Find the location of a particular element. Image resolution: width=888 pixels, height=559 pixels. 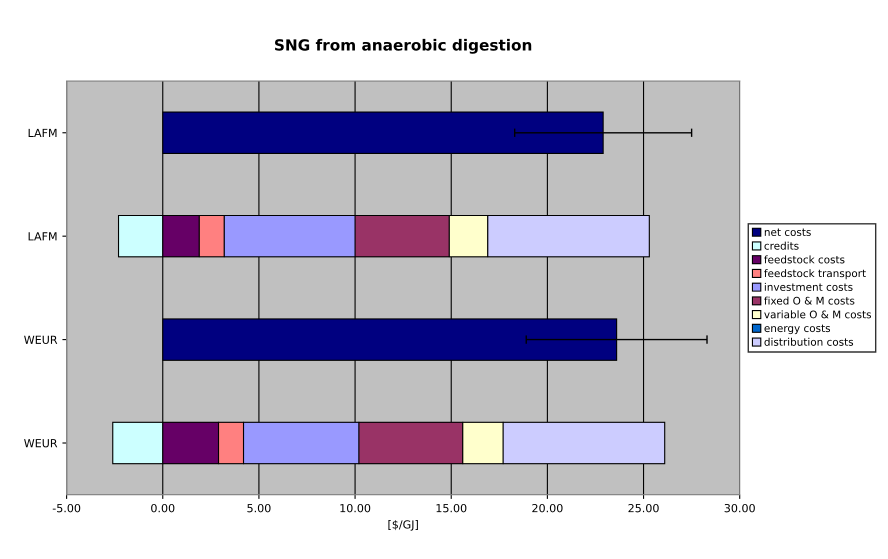

x-tick-label: -5.00 is located at coordinates (66, 508).